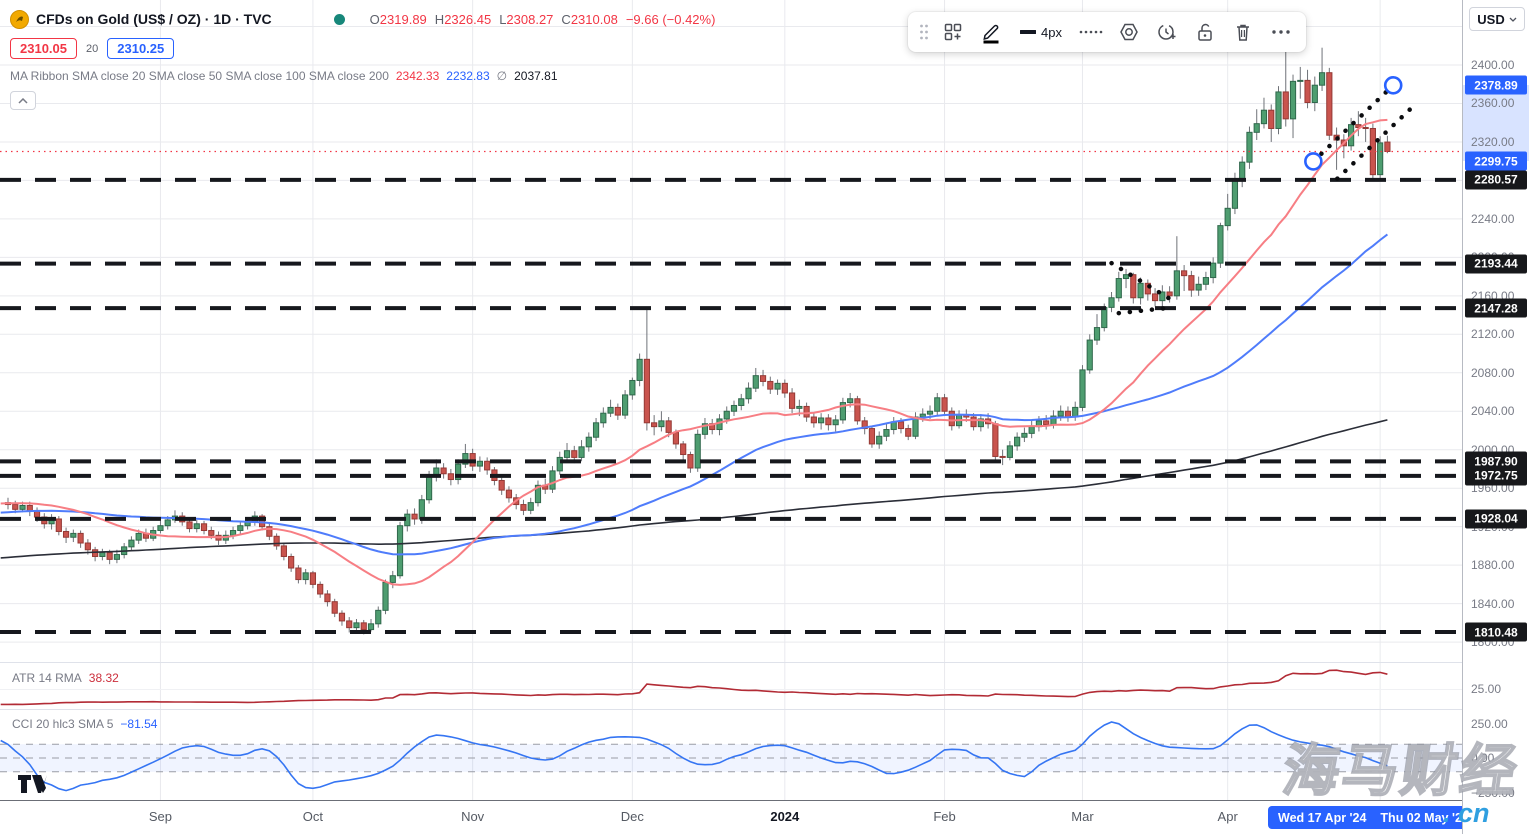 The width and height of the screenshot is (1529, 834). What do you see at coordinates (1513, 19) in the screenshot?
I see `chevron-down-icon` at bounding box center [1513, 19].